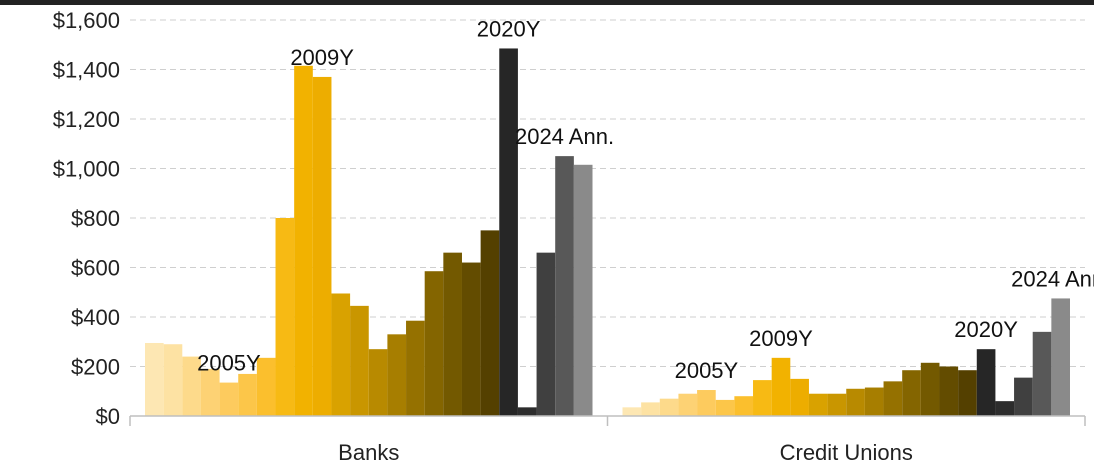 This screenshot has width=1094, height=469. What do you see at coordinates (95, 268) in the screenshot?
I see `y-tick-label: $600` at bounding box center [95, 268].